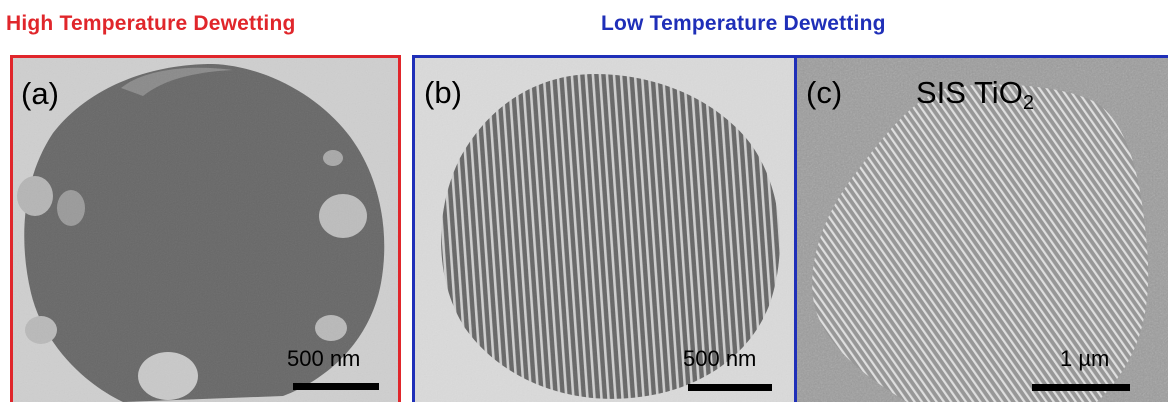 The image size is (1168, 402). I want to click on panel-a-scale-bar, so click(336, 386).